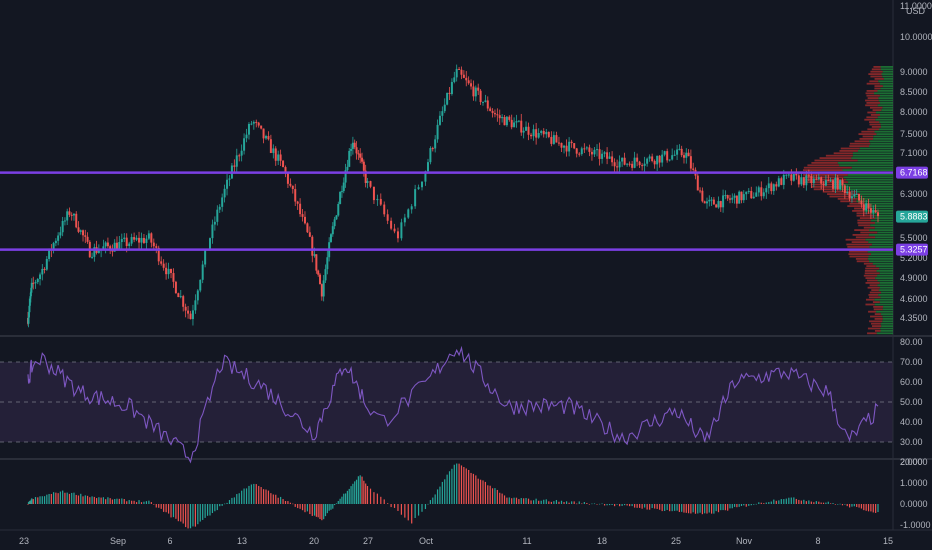  Describe the element at coordinates (914, 504) in the screenshot. I see `macd-tick-label: 0.0000` at that location.